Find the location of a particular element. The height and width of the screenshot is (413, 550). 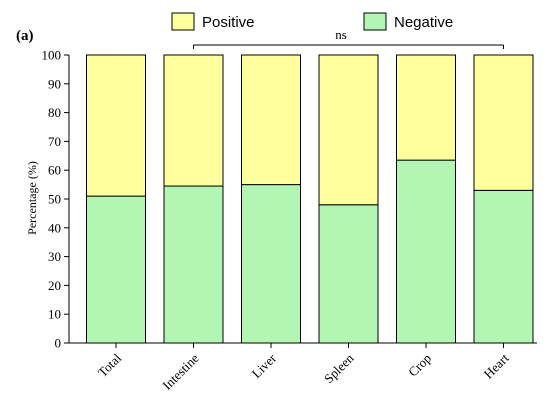

panel-label: (a) is located at coordinates (25, 36).